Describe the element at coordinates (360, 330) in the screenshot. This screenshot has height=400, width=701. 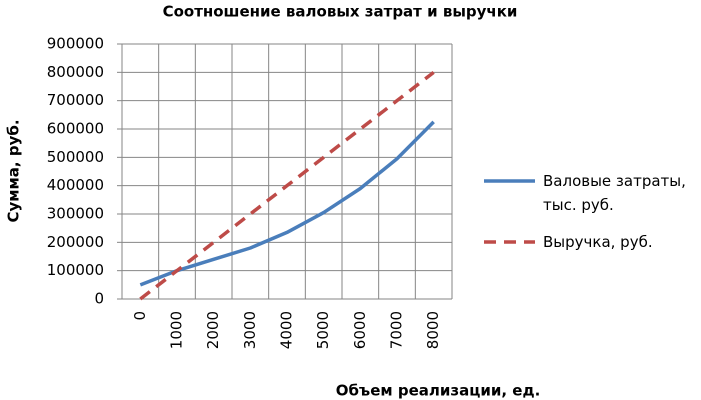
I see `x-tick-label: 6000` at that location.